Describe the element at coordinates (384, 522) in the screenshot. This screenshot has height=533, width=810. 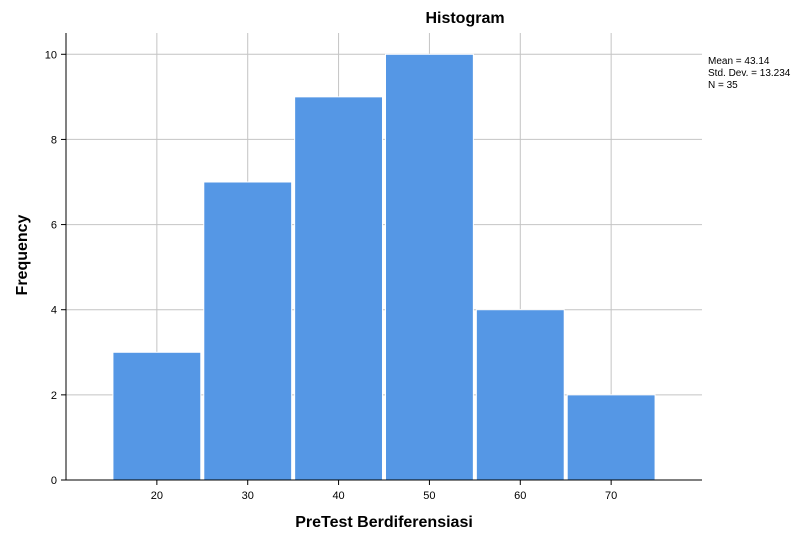
I see `x-axis-title: PreTest Berdiferensiasi` at that location.